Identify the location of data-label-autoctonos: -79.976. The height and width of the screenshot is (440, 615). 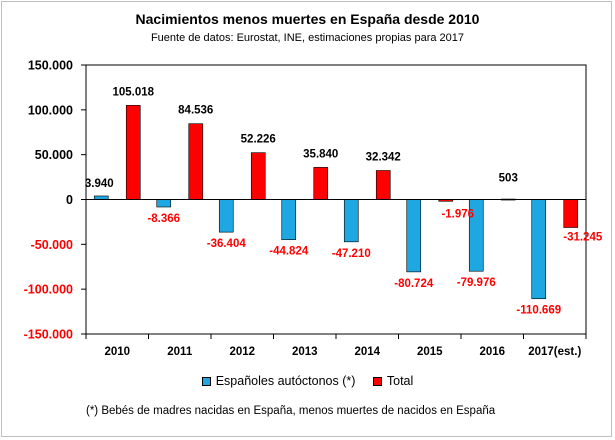
(476, 283).